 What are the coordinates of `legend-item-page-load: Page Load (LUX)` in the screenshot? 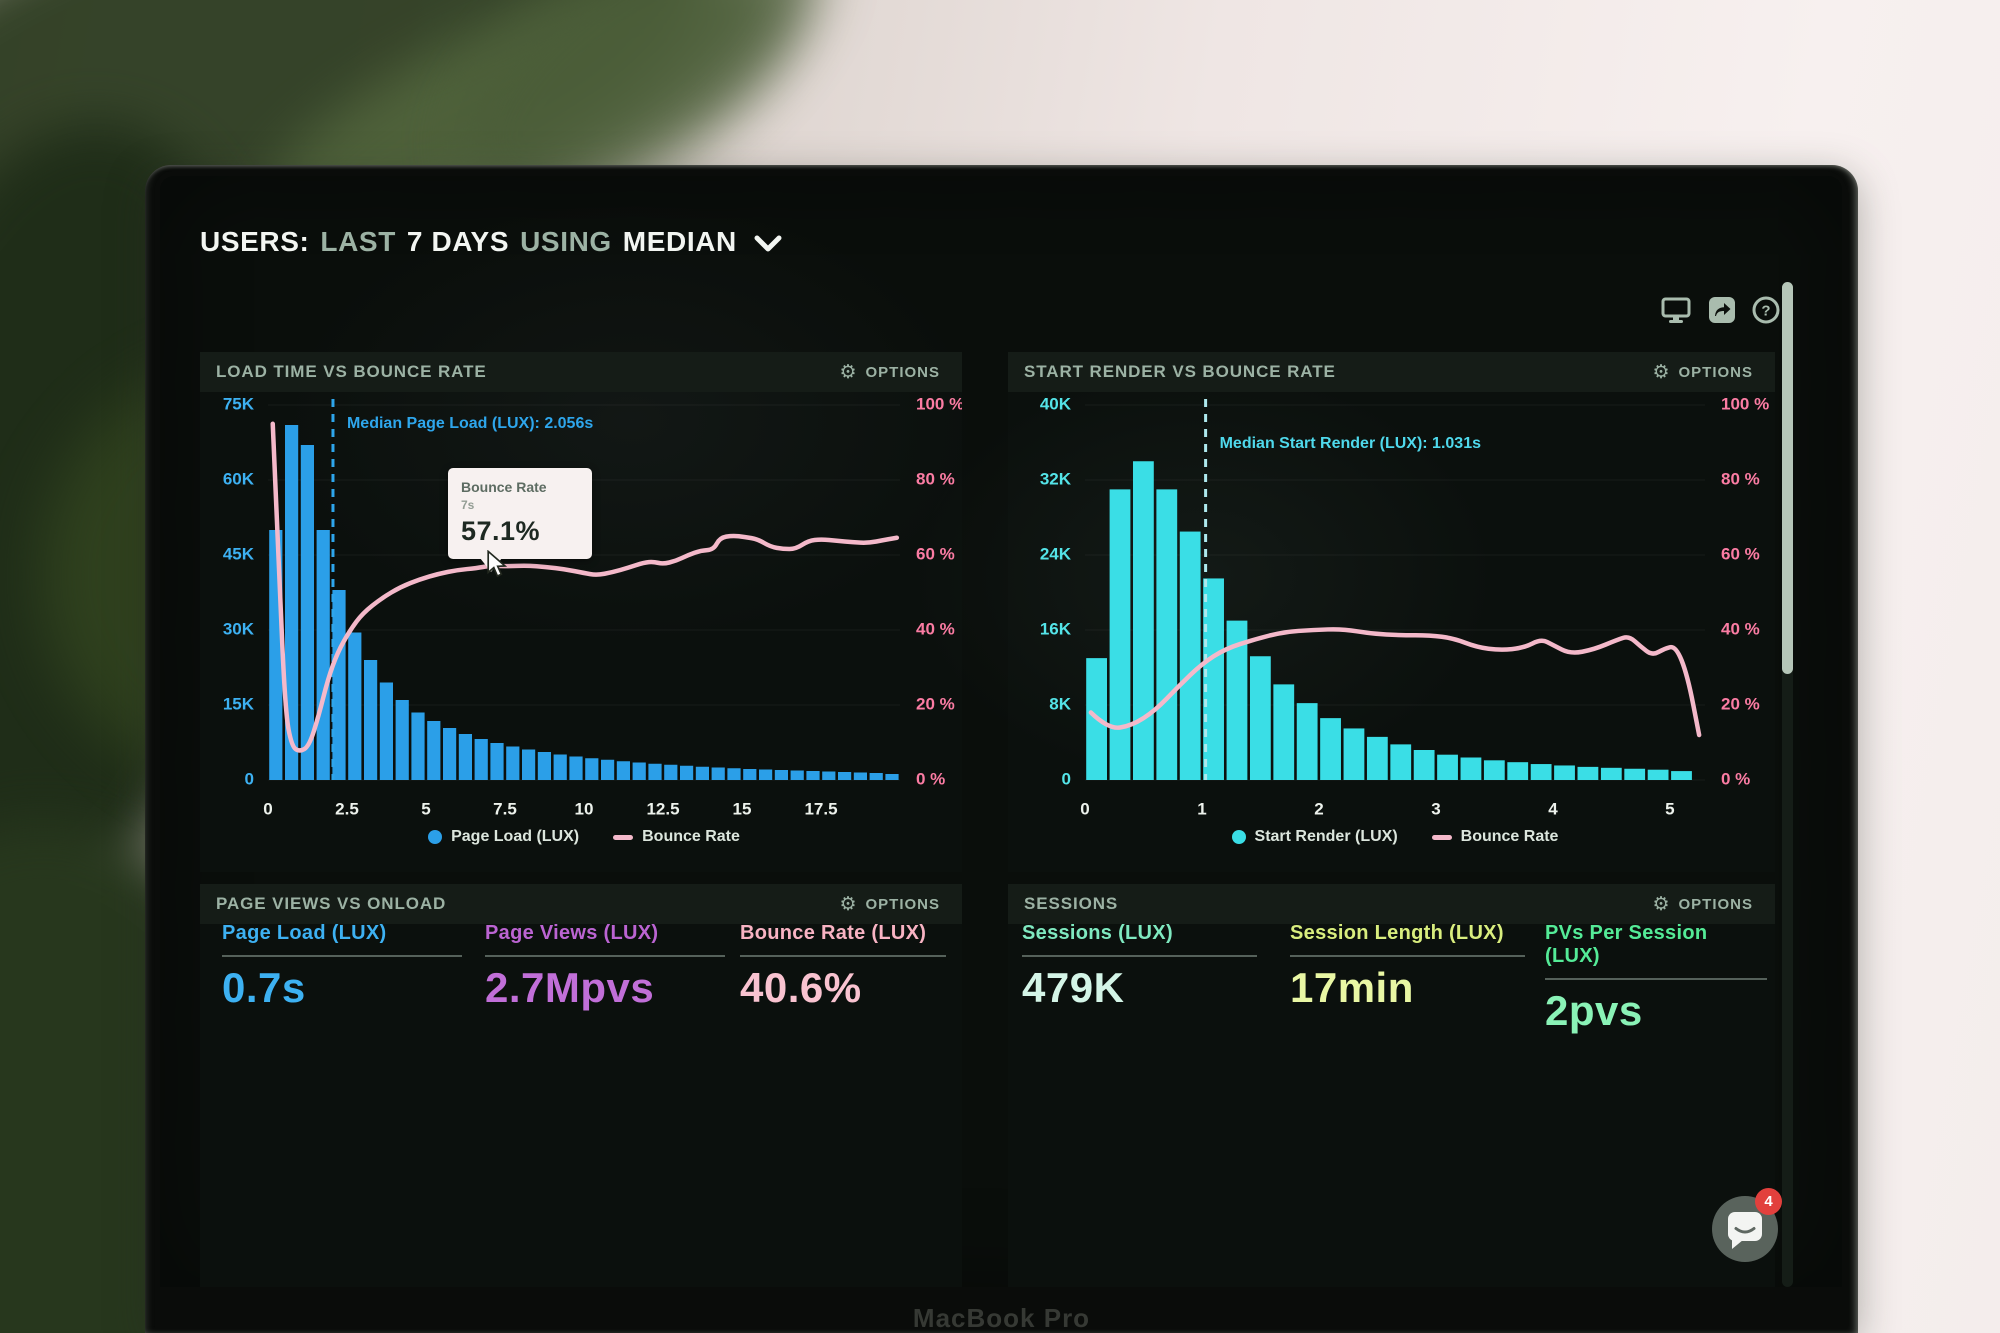 It's located at (503, 837).